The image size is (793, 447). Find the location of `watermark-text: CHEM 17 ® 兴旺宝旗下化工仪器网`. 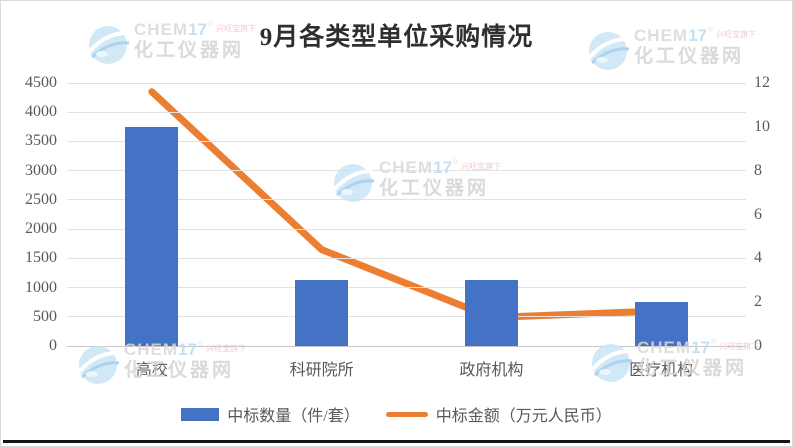

watermark-text: CHEM 17 ® 兴旺宝旗下化工仪器网 is located at coordinates (440, 178).